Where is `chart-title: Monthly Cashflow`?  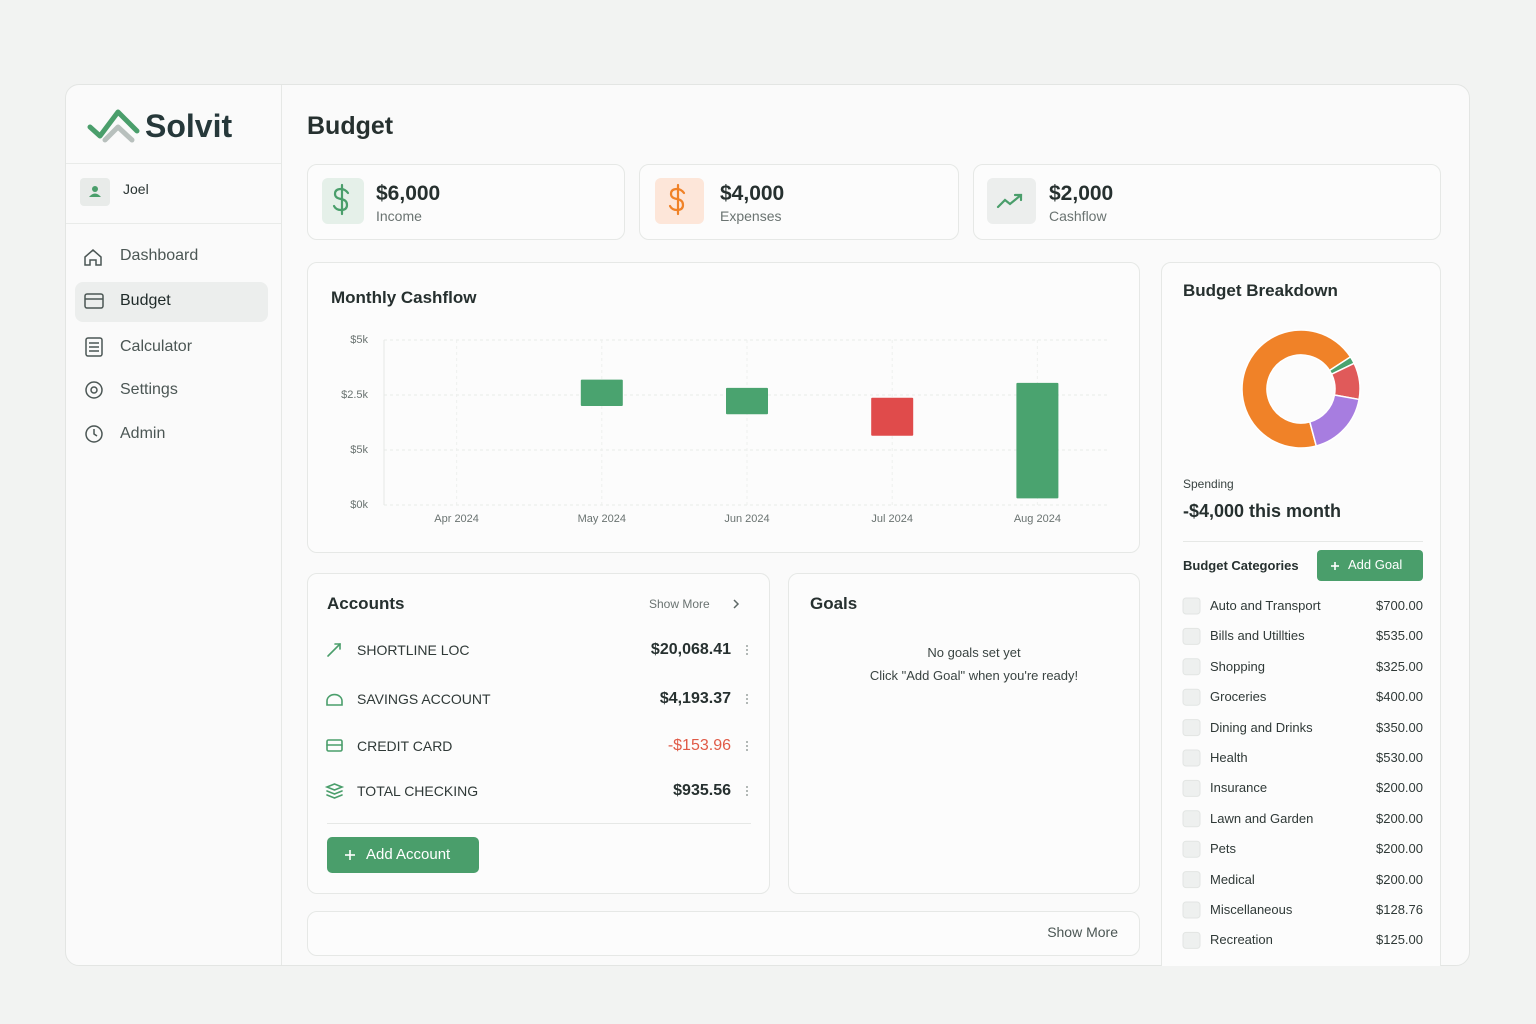
chart-title: Monthly Cashflow is located at coordinates (404, 297).